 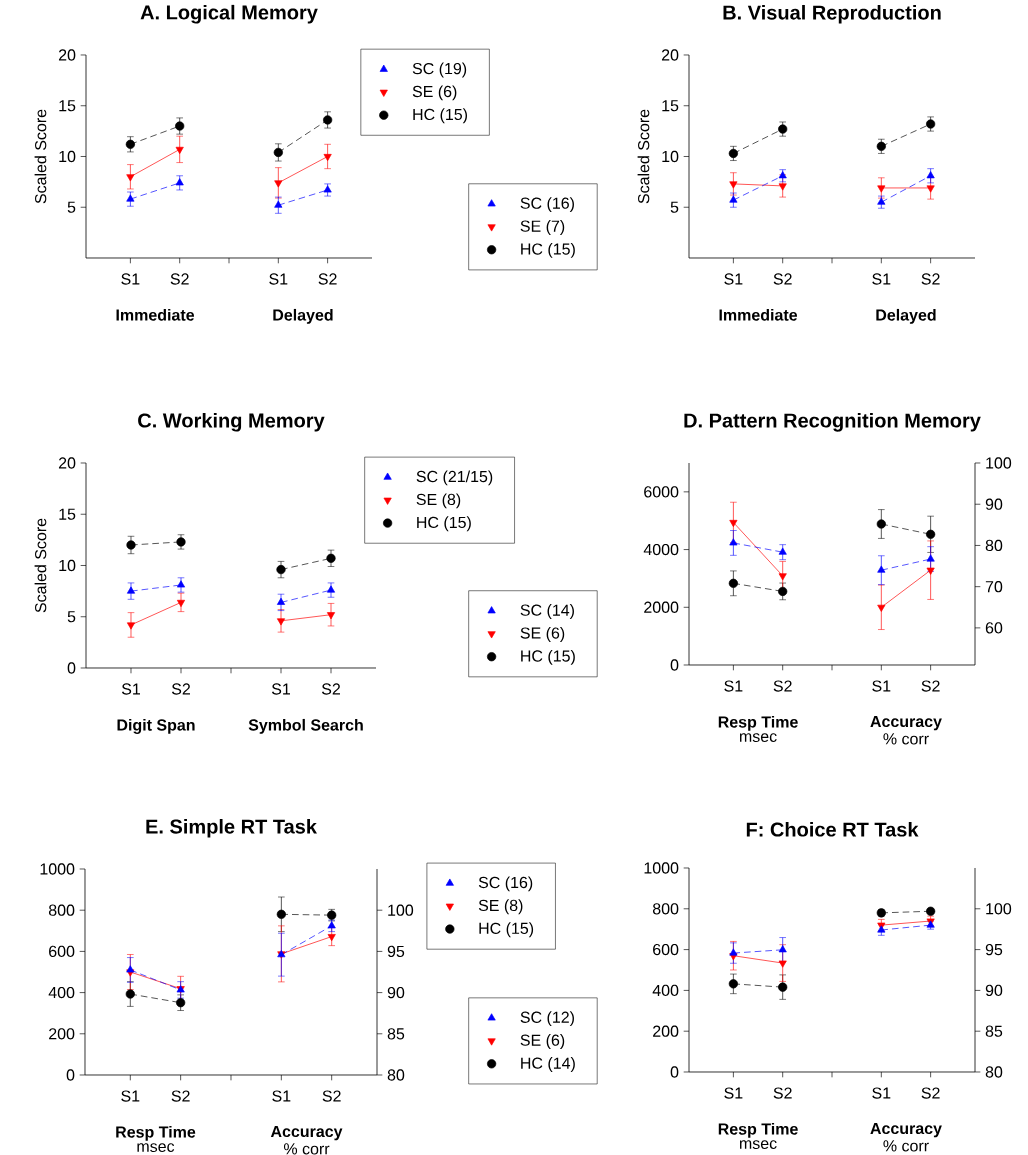 What do you see at coordinates (305, 726) in the screenshot?
I see `text: Symbol Search` at bounding box center [305, 726].